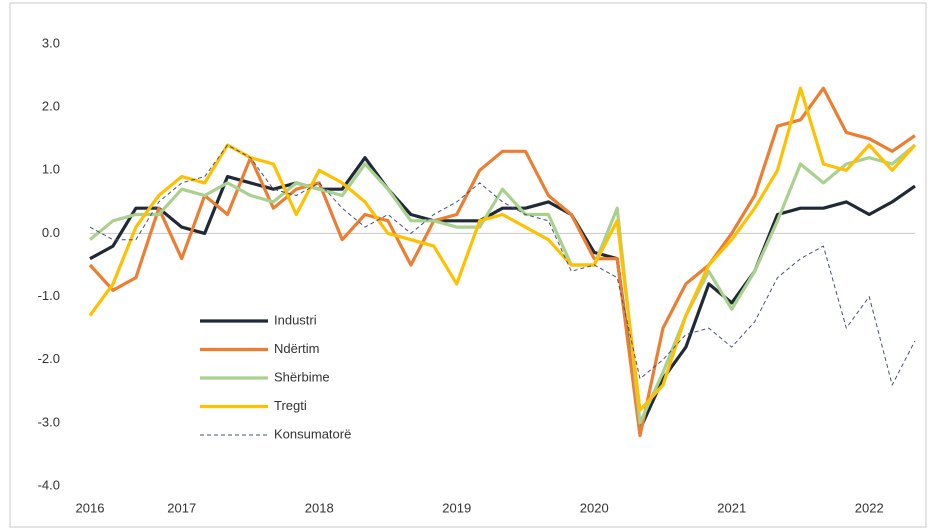  Describe the element at coordinates (49, 484) in the screenshot. I see `y-tick-label: -4.0` at that location.